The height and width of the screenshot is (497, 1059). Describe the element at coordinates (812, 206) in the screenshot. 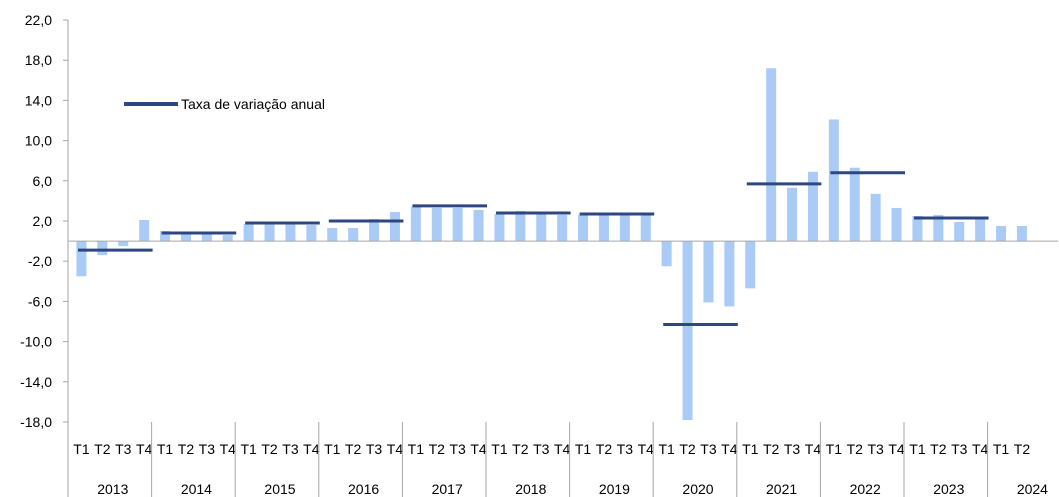

I see `bar-2021-T4` at that location.